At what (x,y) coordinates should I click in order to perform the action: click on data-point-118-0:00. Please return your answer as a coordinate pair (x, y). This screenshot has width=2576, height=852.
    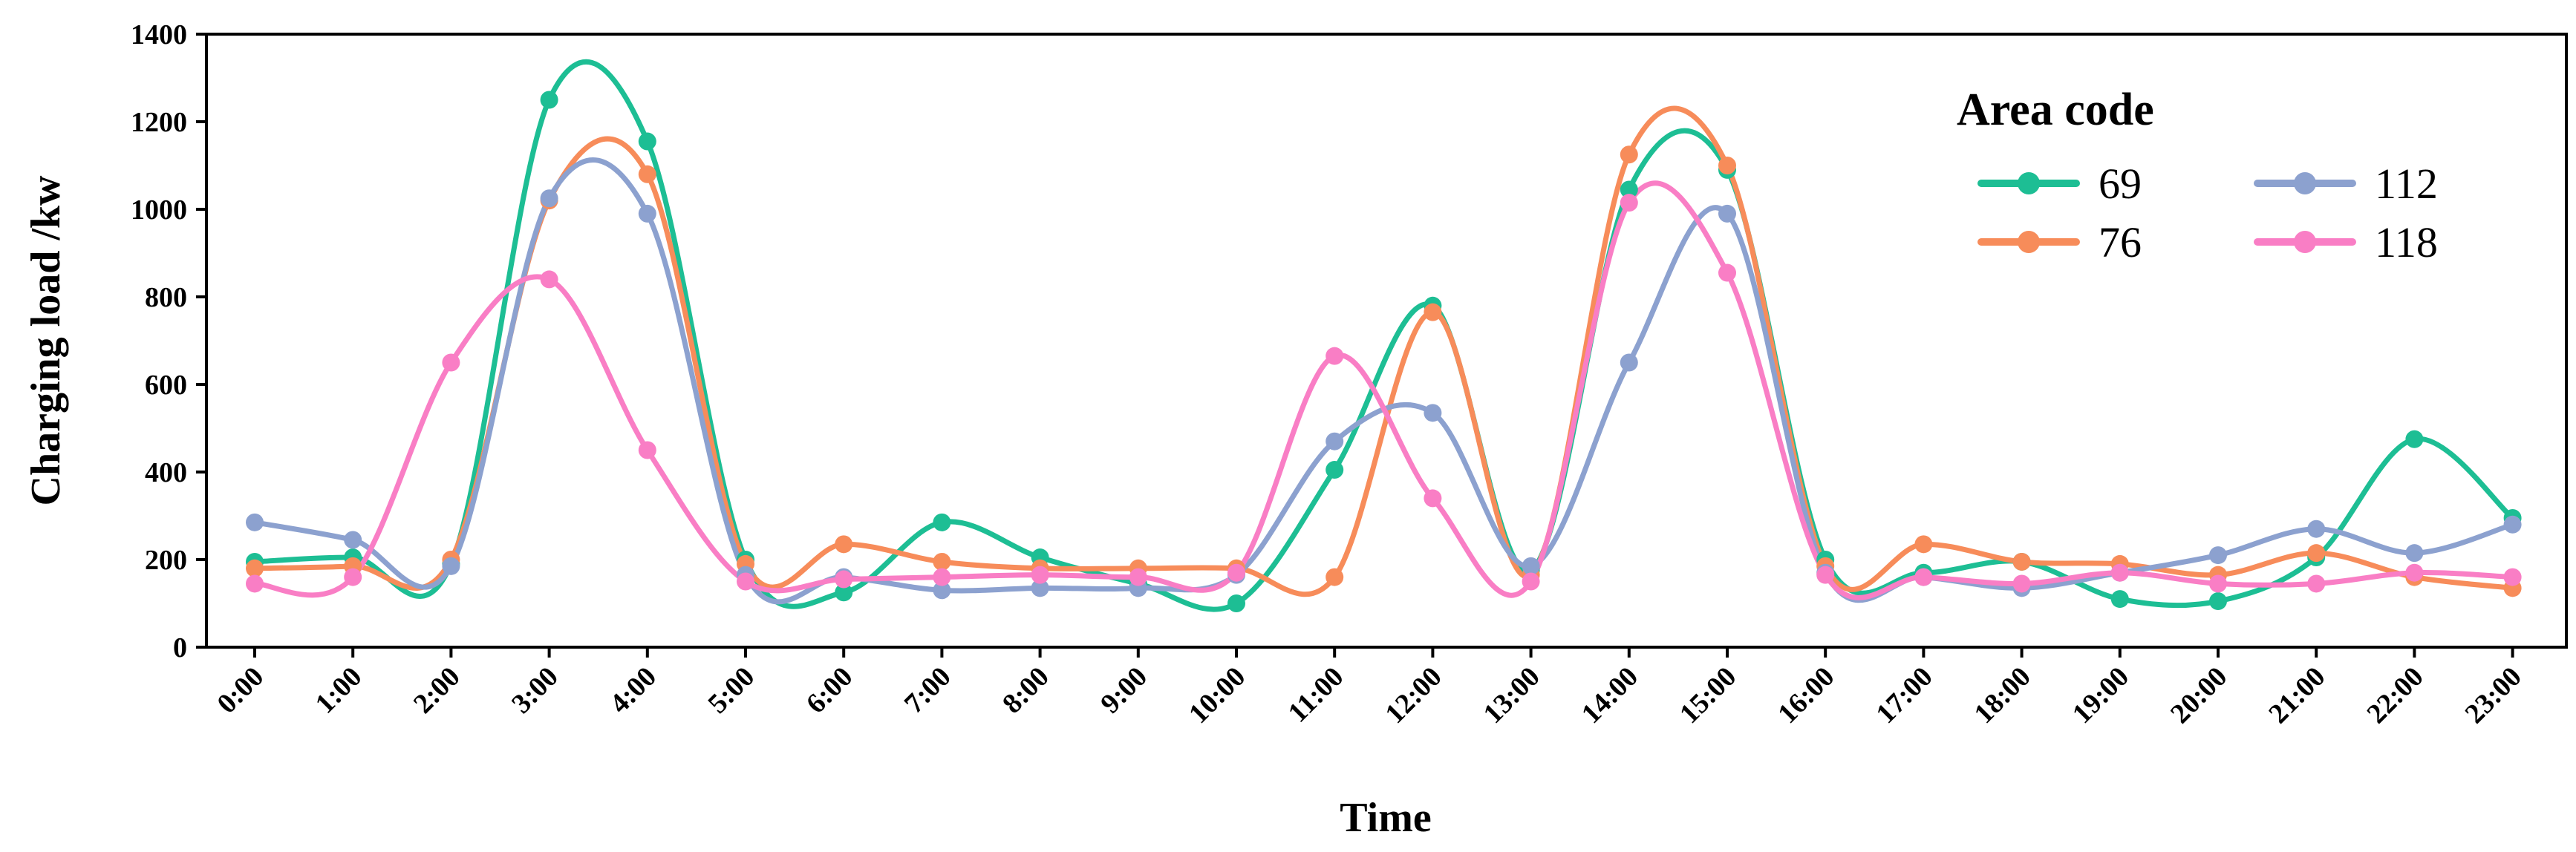
    Looking at the image, I should click on (255, 583).